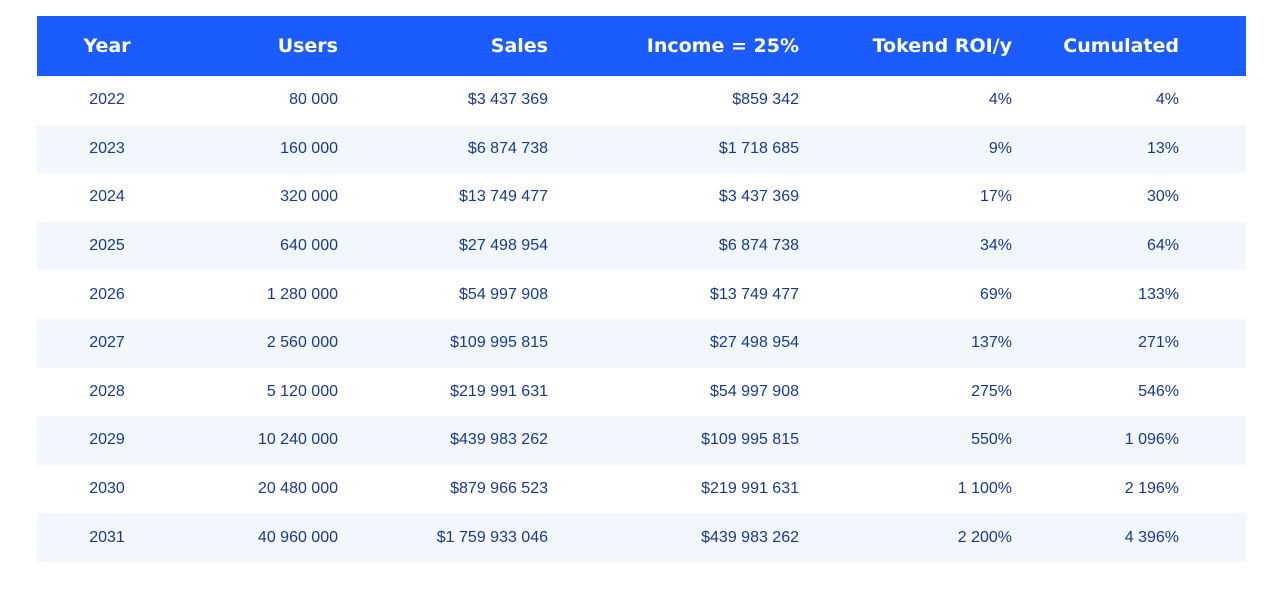 This screenshot has height=595, width=1280. I want to click on cell-year: 2023, so click(107, 148).